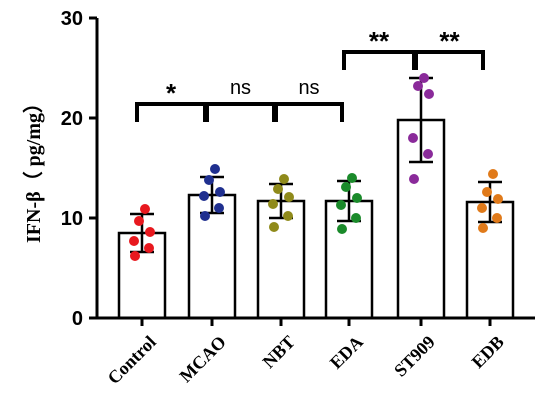 This screenshot has width=550, height=418. I want to click on y-axis-ticks: 0 10 20 30, so click(79, 169).